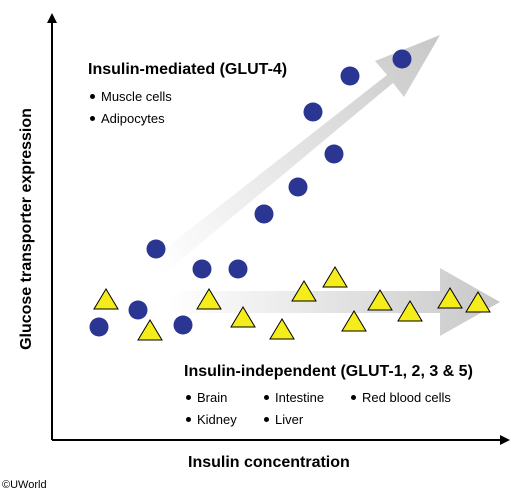  Describe the element at coordinates (269, 463) in the screenshot. I see `x-axis-label: Insulin concentration` at that location.